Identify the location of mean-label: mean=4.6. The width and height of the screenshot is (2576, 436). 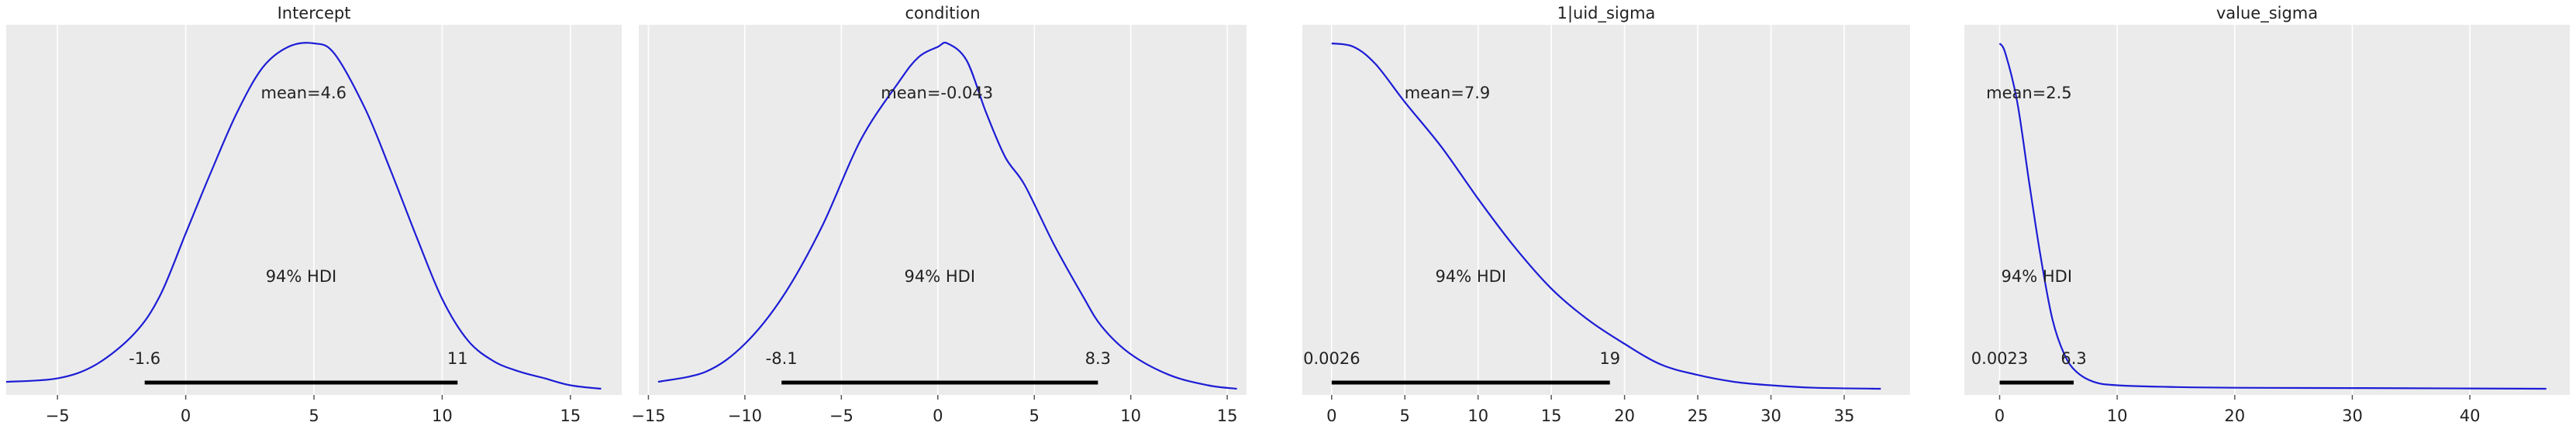
(303, 93).